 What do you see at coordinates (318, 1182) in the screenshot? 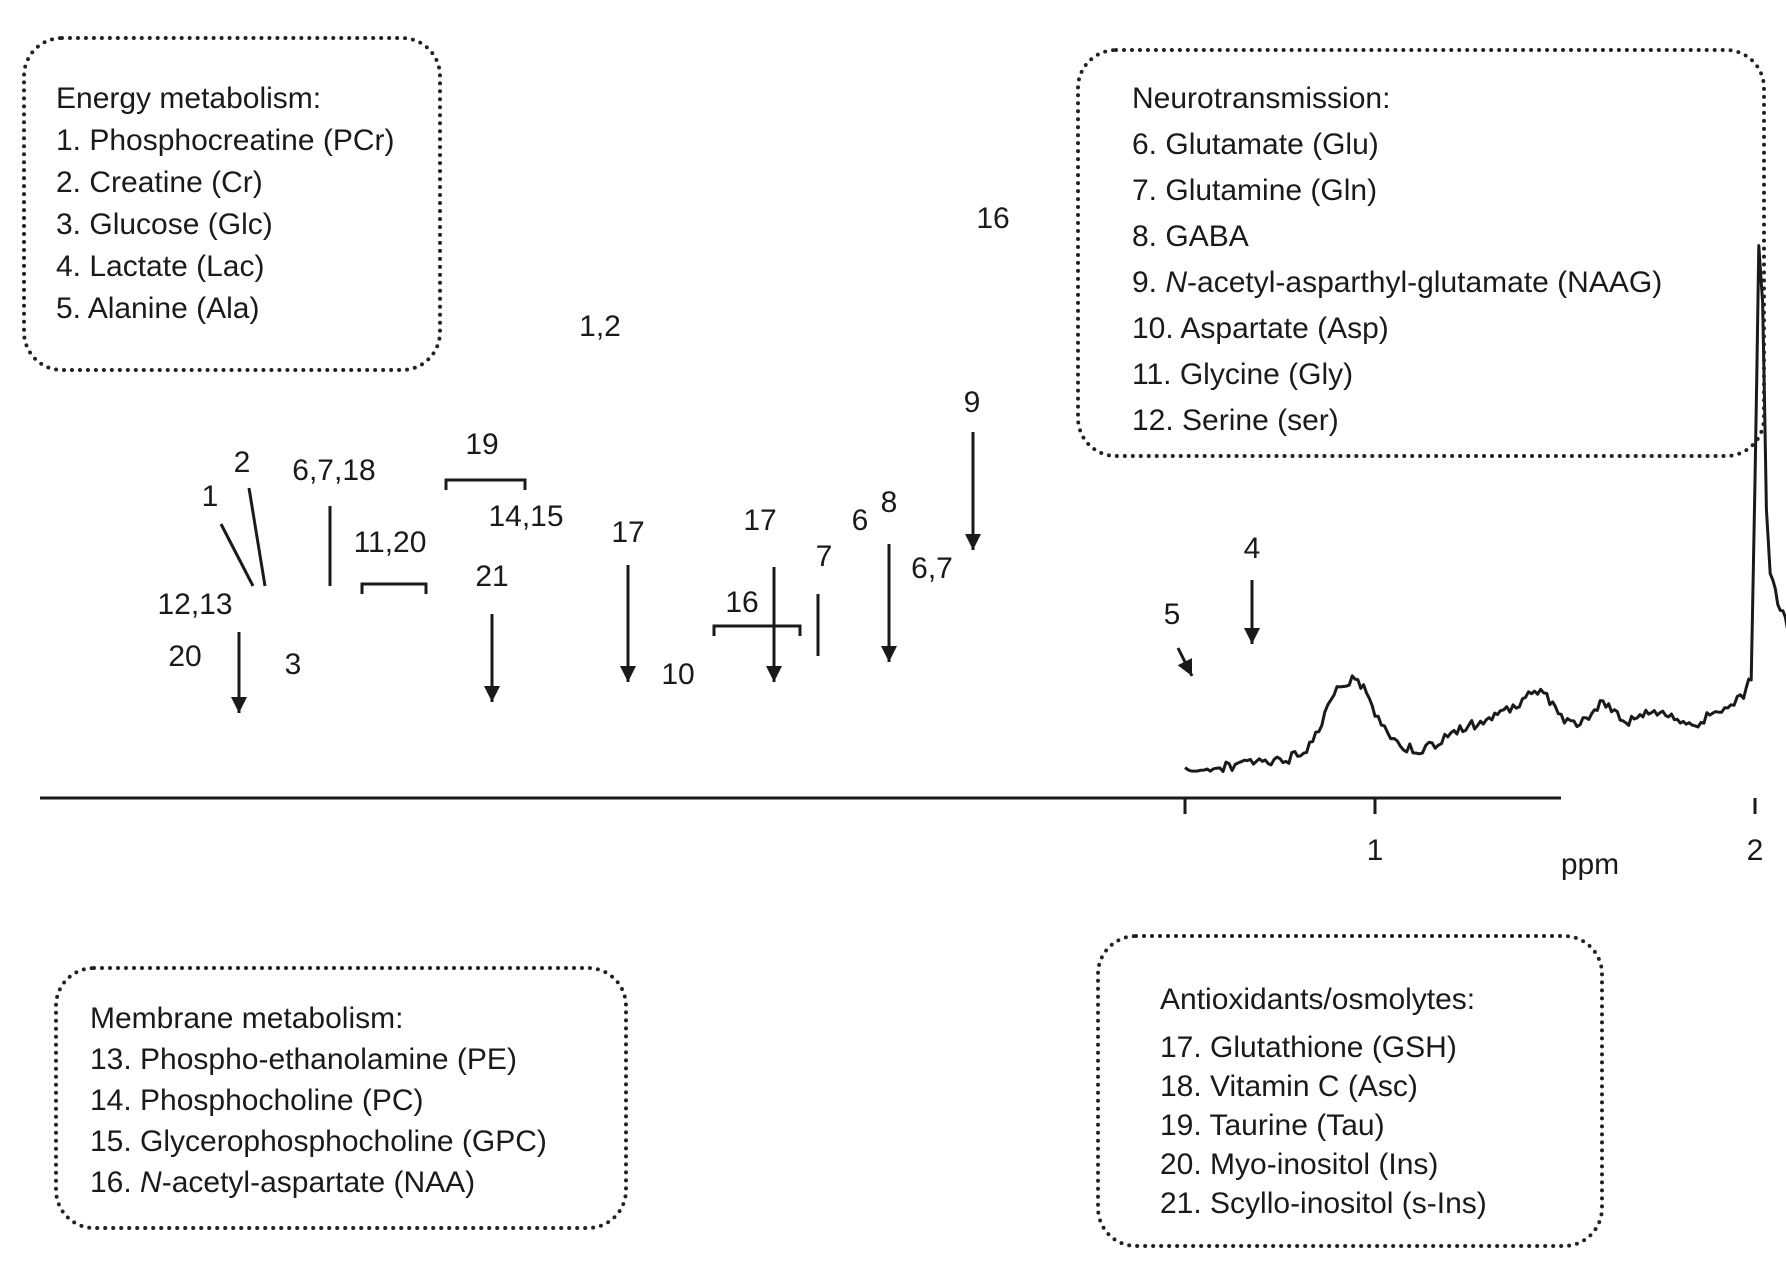
I see `item-rest: -acetyl-aspartate (NAA)` at bounding box center [318, 1182].